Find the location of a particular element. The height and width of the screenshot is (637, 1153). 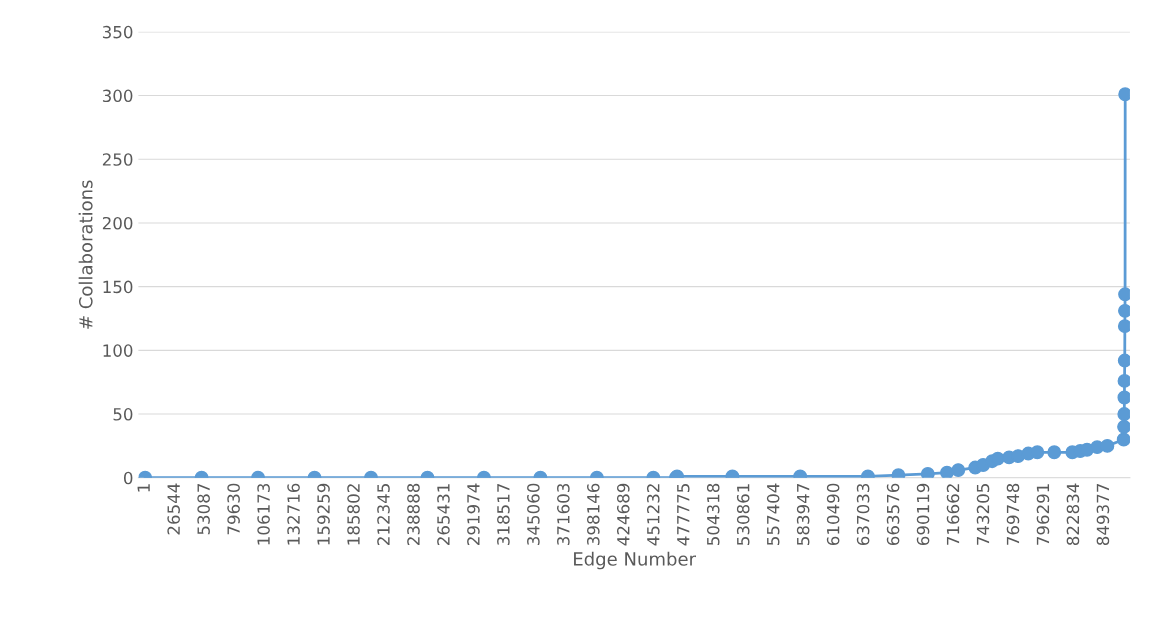

x-tick-label: 291974 is located at coordinates (473, 514).